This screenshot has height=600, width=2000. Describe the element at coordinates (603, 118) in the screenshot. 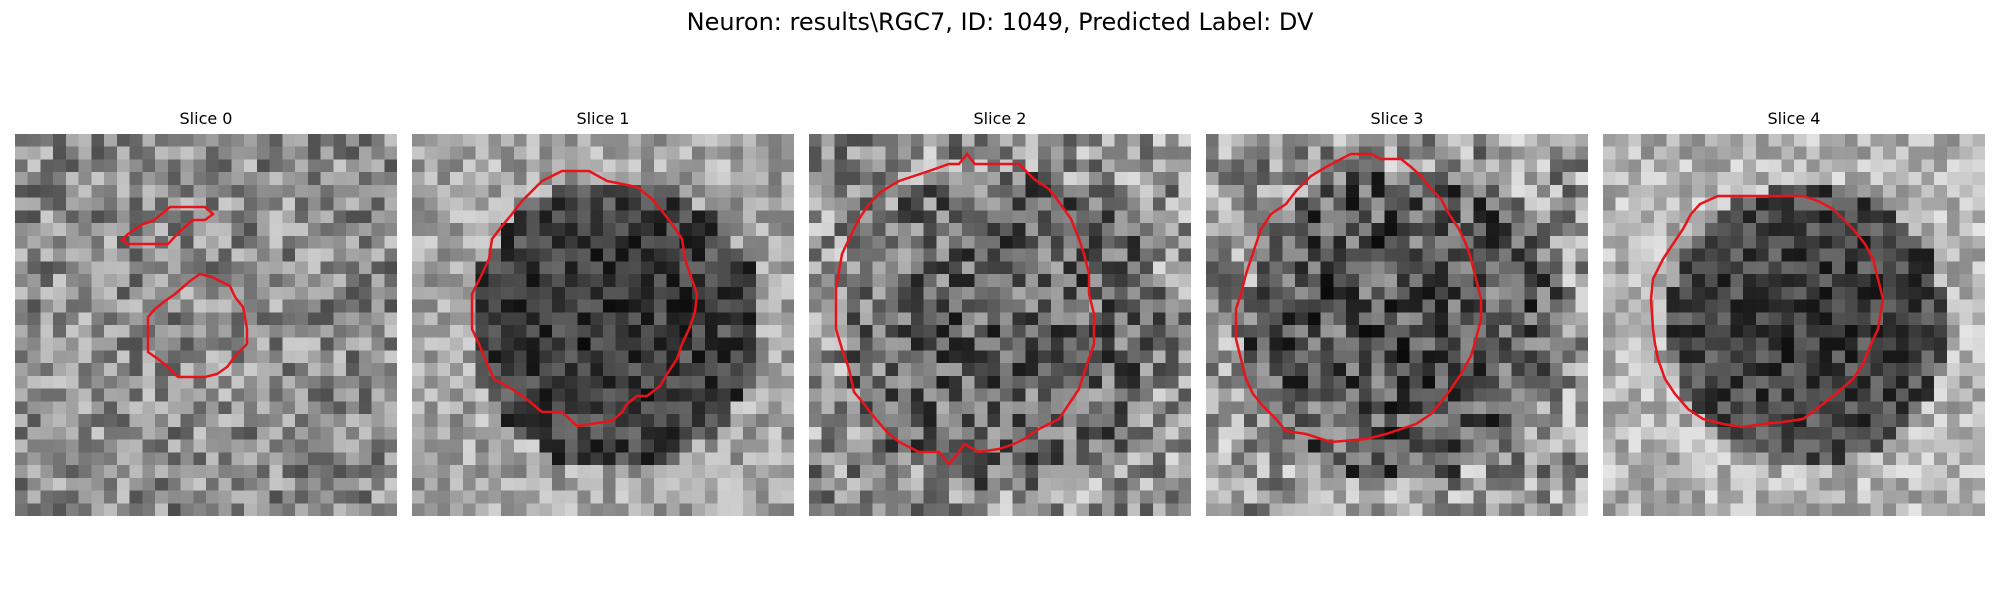

I see `slice-title: Slice 1` at that location.